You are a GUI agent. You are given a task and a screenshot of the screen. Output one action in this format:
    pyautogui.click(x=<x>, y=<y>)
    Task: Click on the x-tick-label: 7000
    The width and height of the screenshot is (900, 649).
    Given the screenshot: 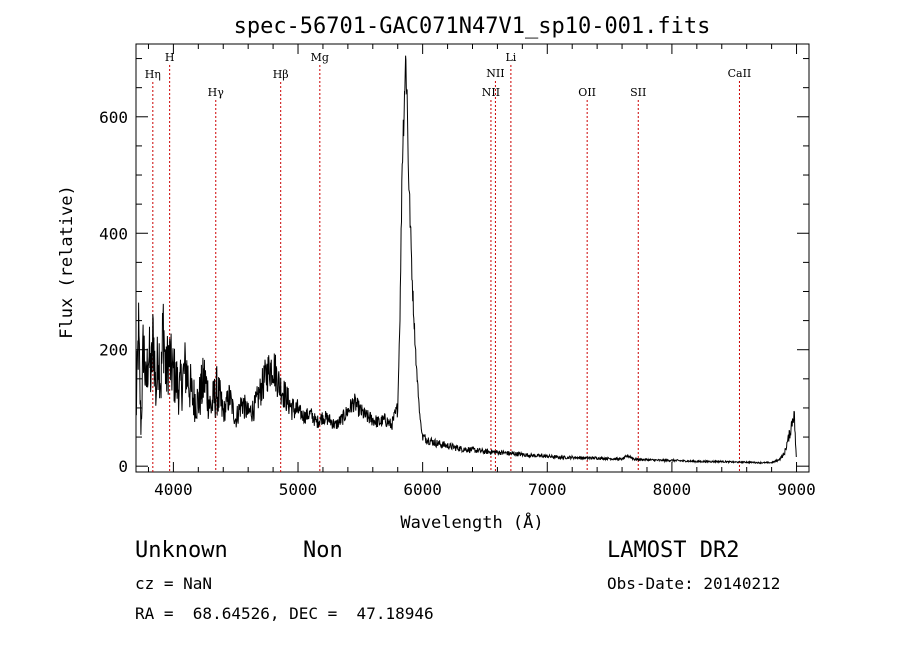 What is the action you would take?
    pyautogui.click(x=547, y=489)
    